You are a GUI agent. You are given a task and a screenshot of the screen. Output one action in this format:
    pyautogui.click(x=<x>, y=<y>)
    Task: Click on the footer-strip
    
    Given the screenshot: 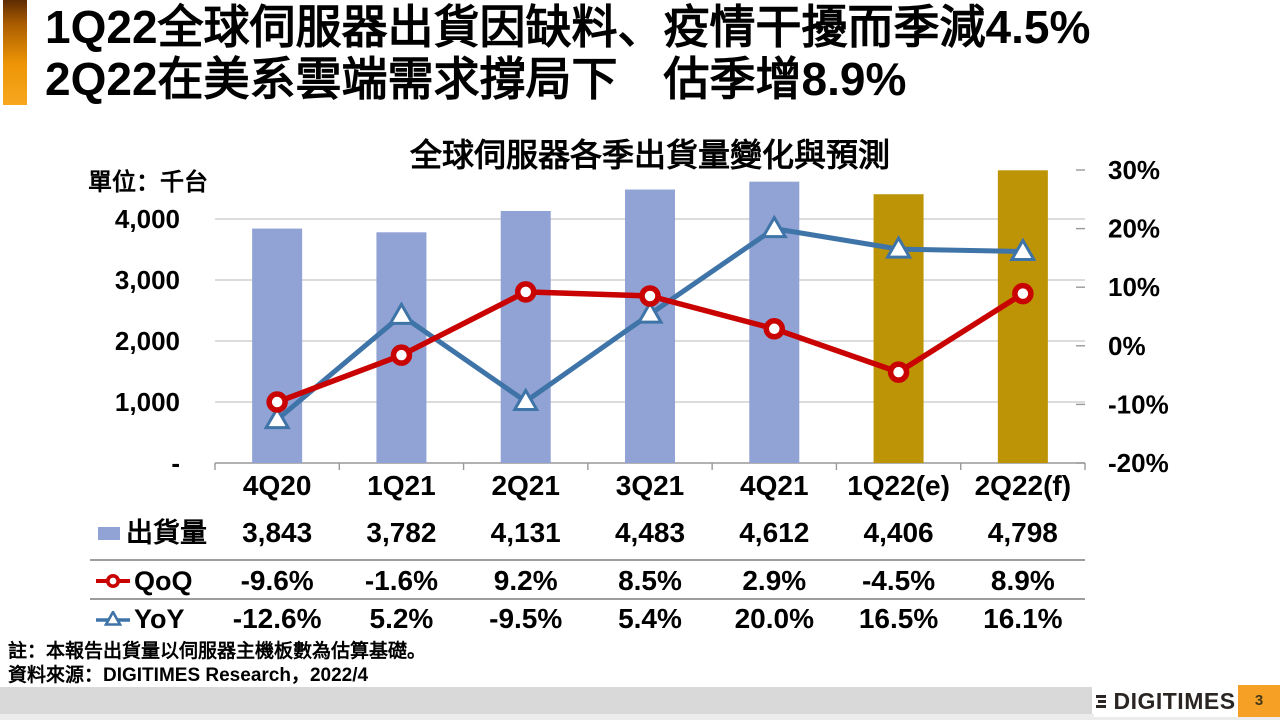 What is the action you would take?
    pyautogui.click(x=640, y=717)
    